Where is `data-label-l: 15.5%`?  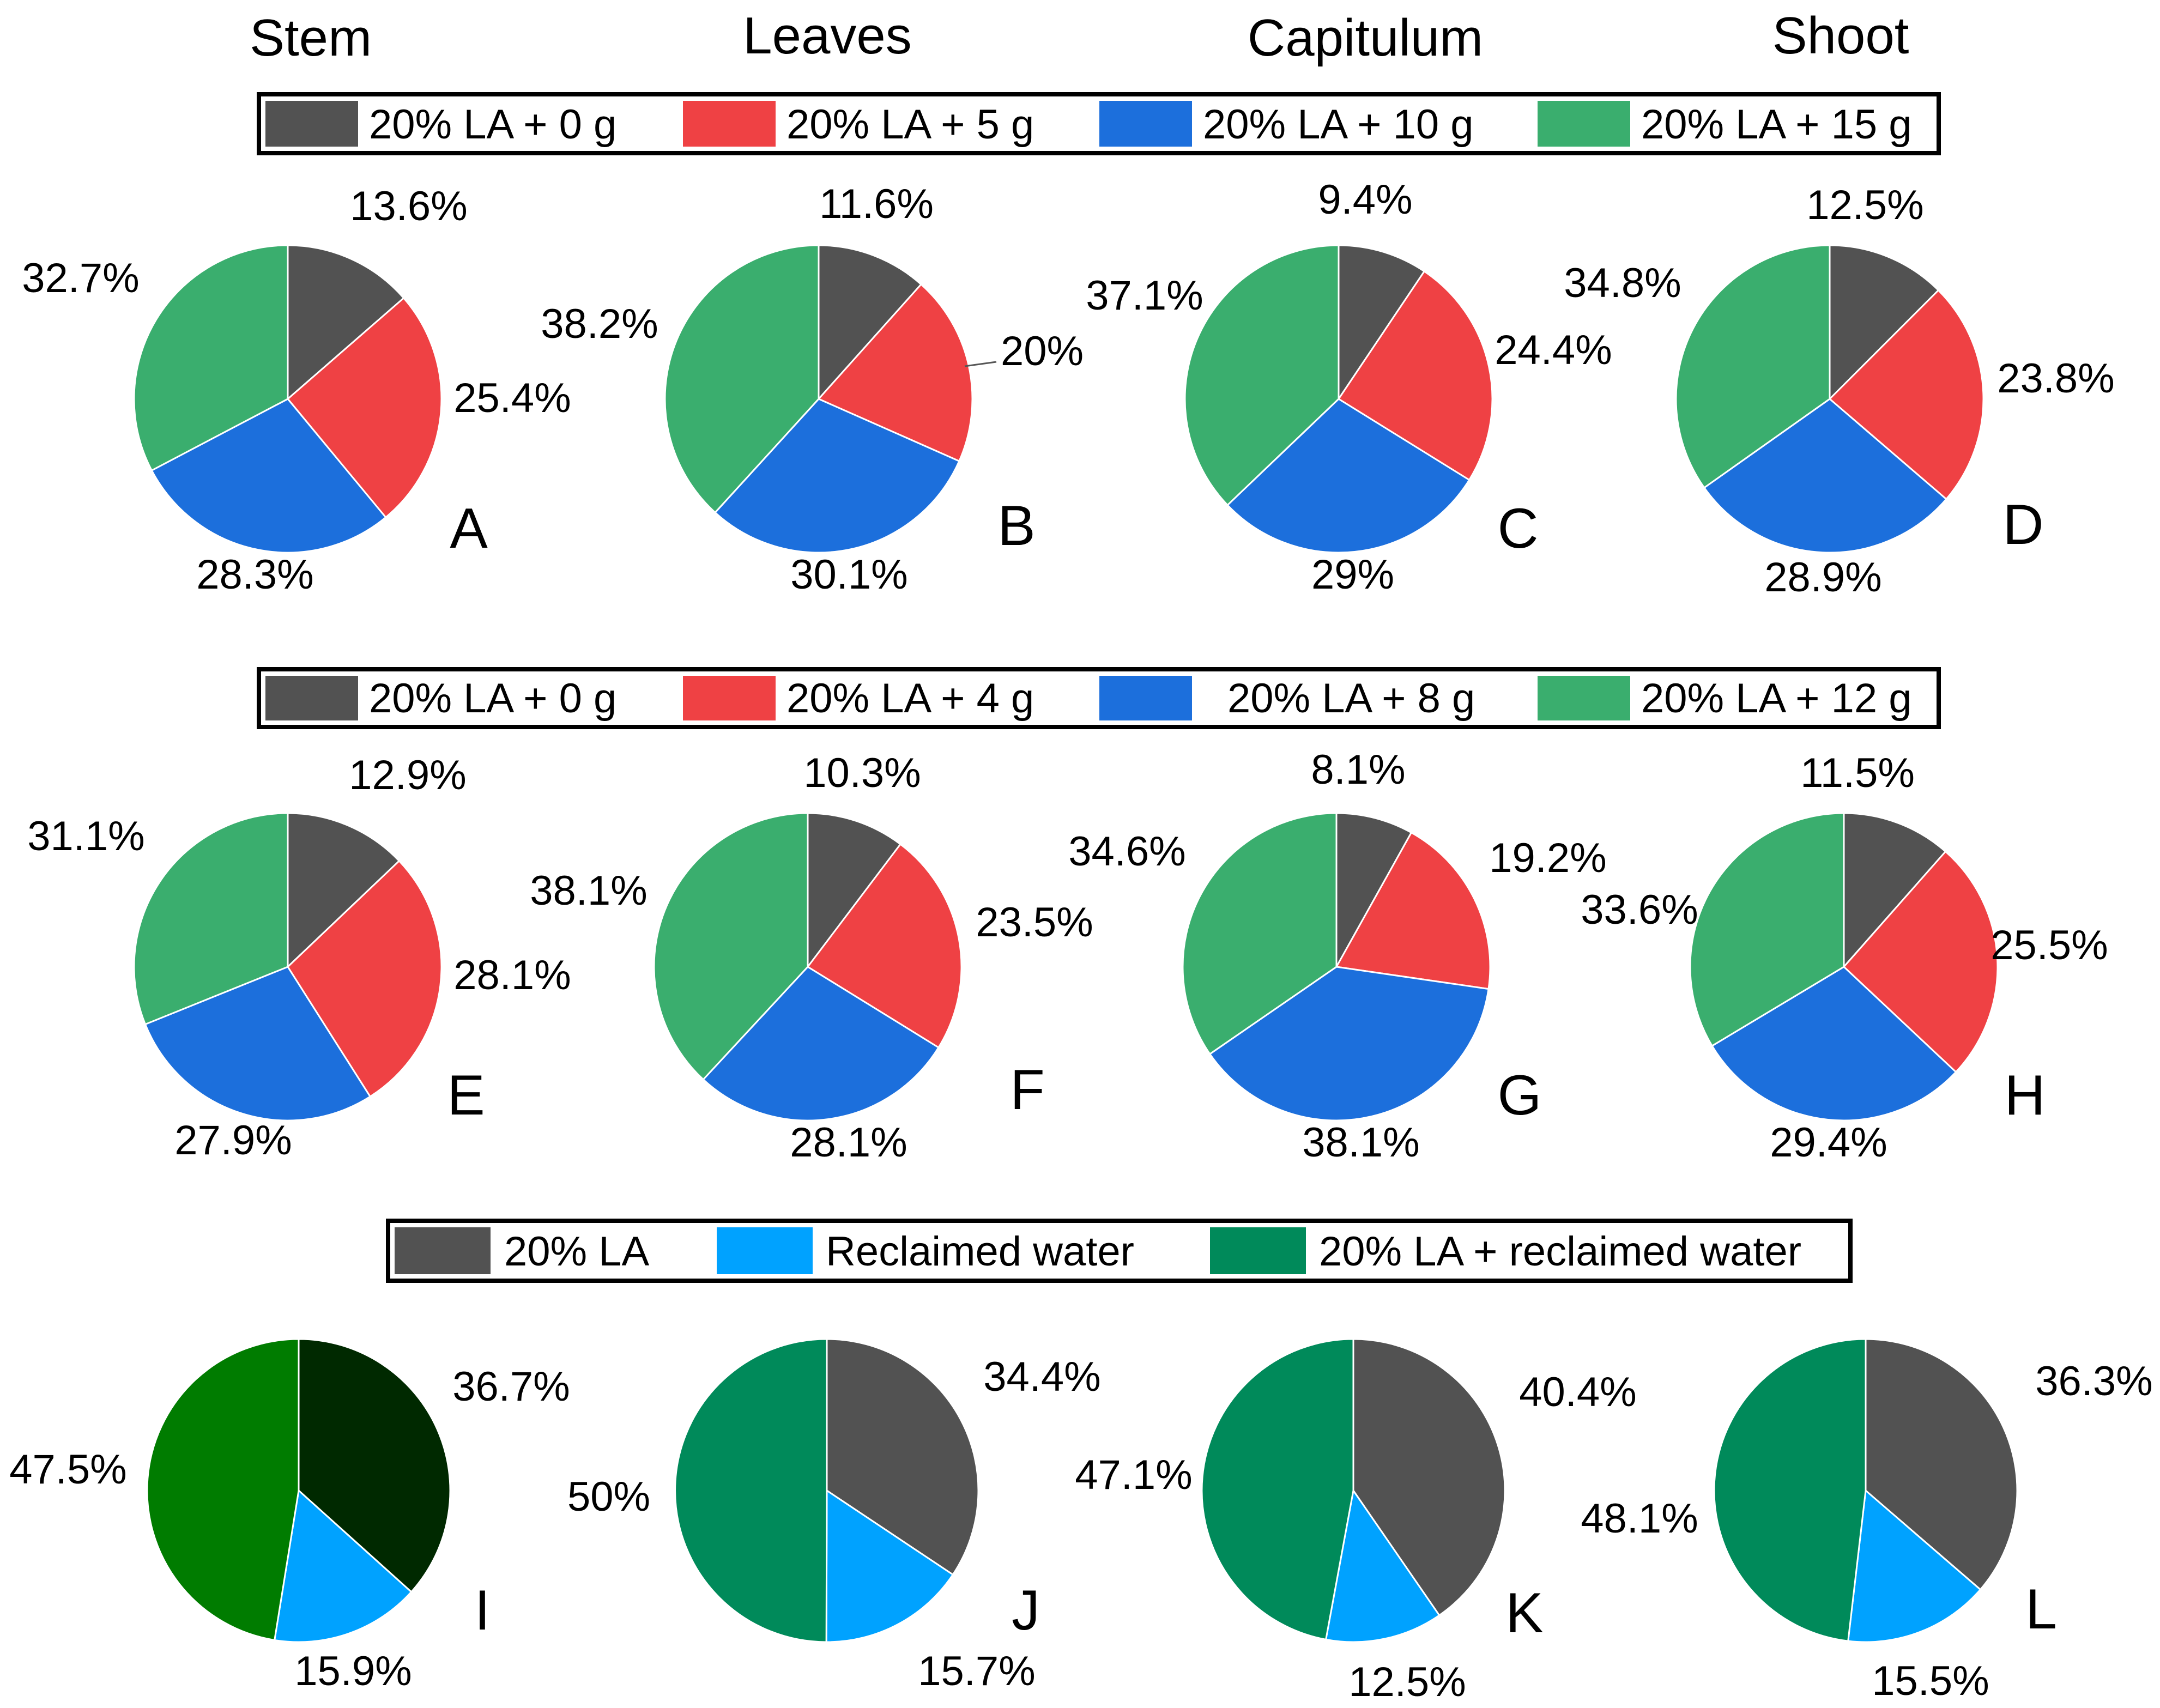 data-label-l: 15.5% is located at coordinates (1930, 1681).